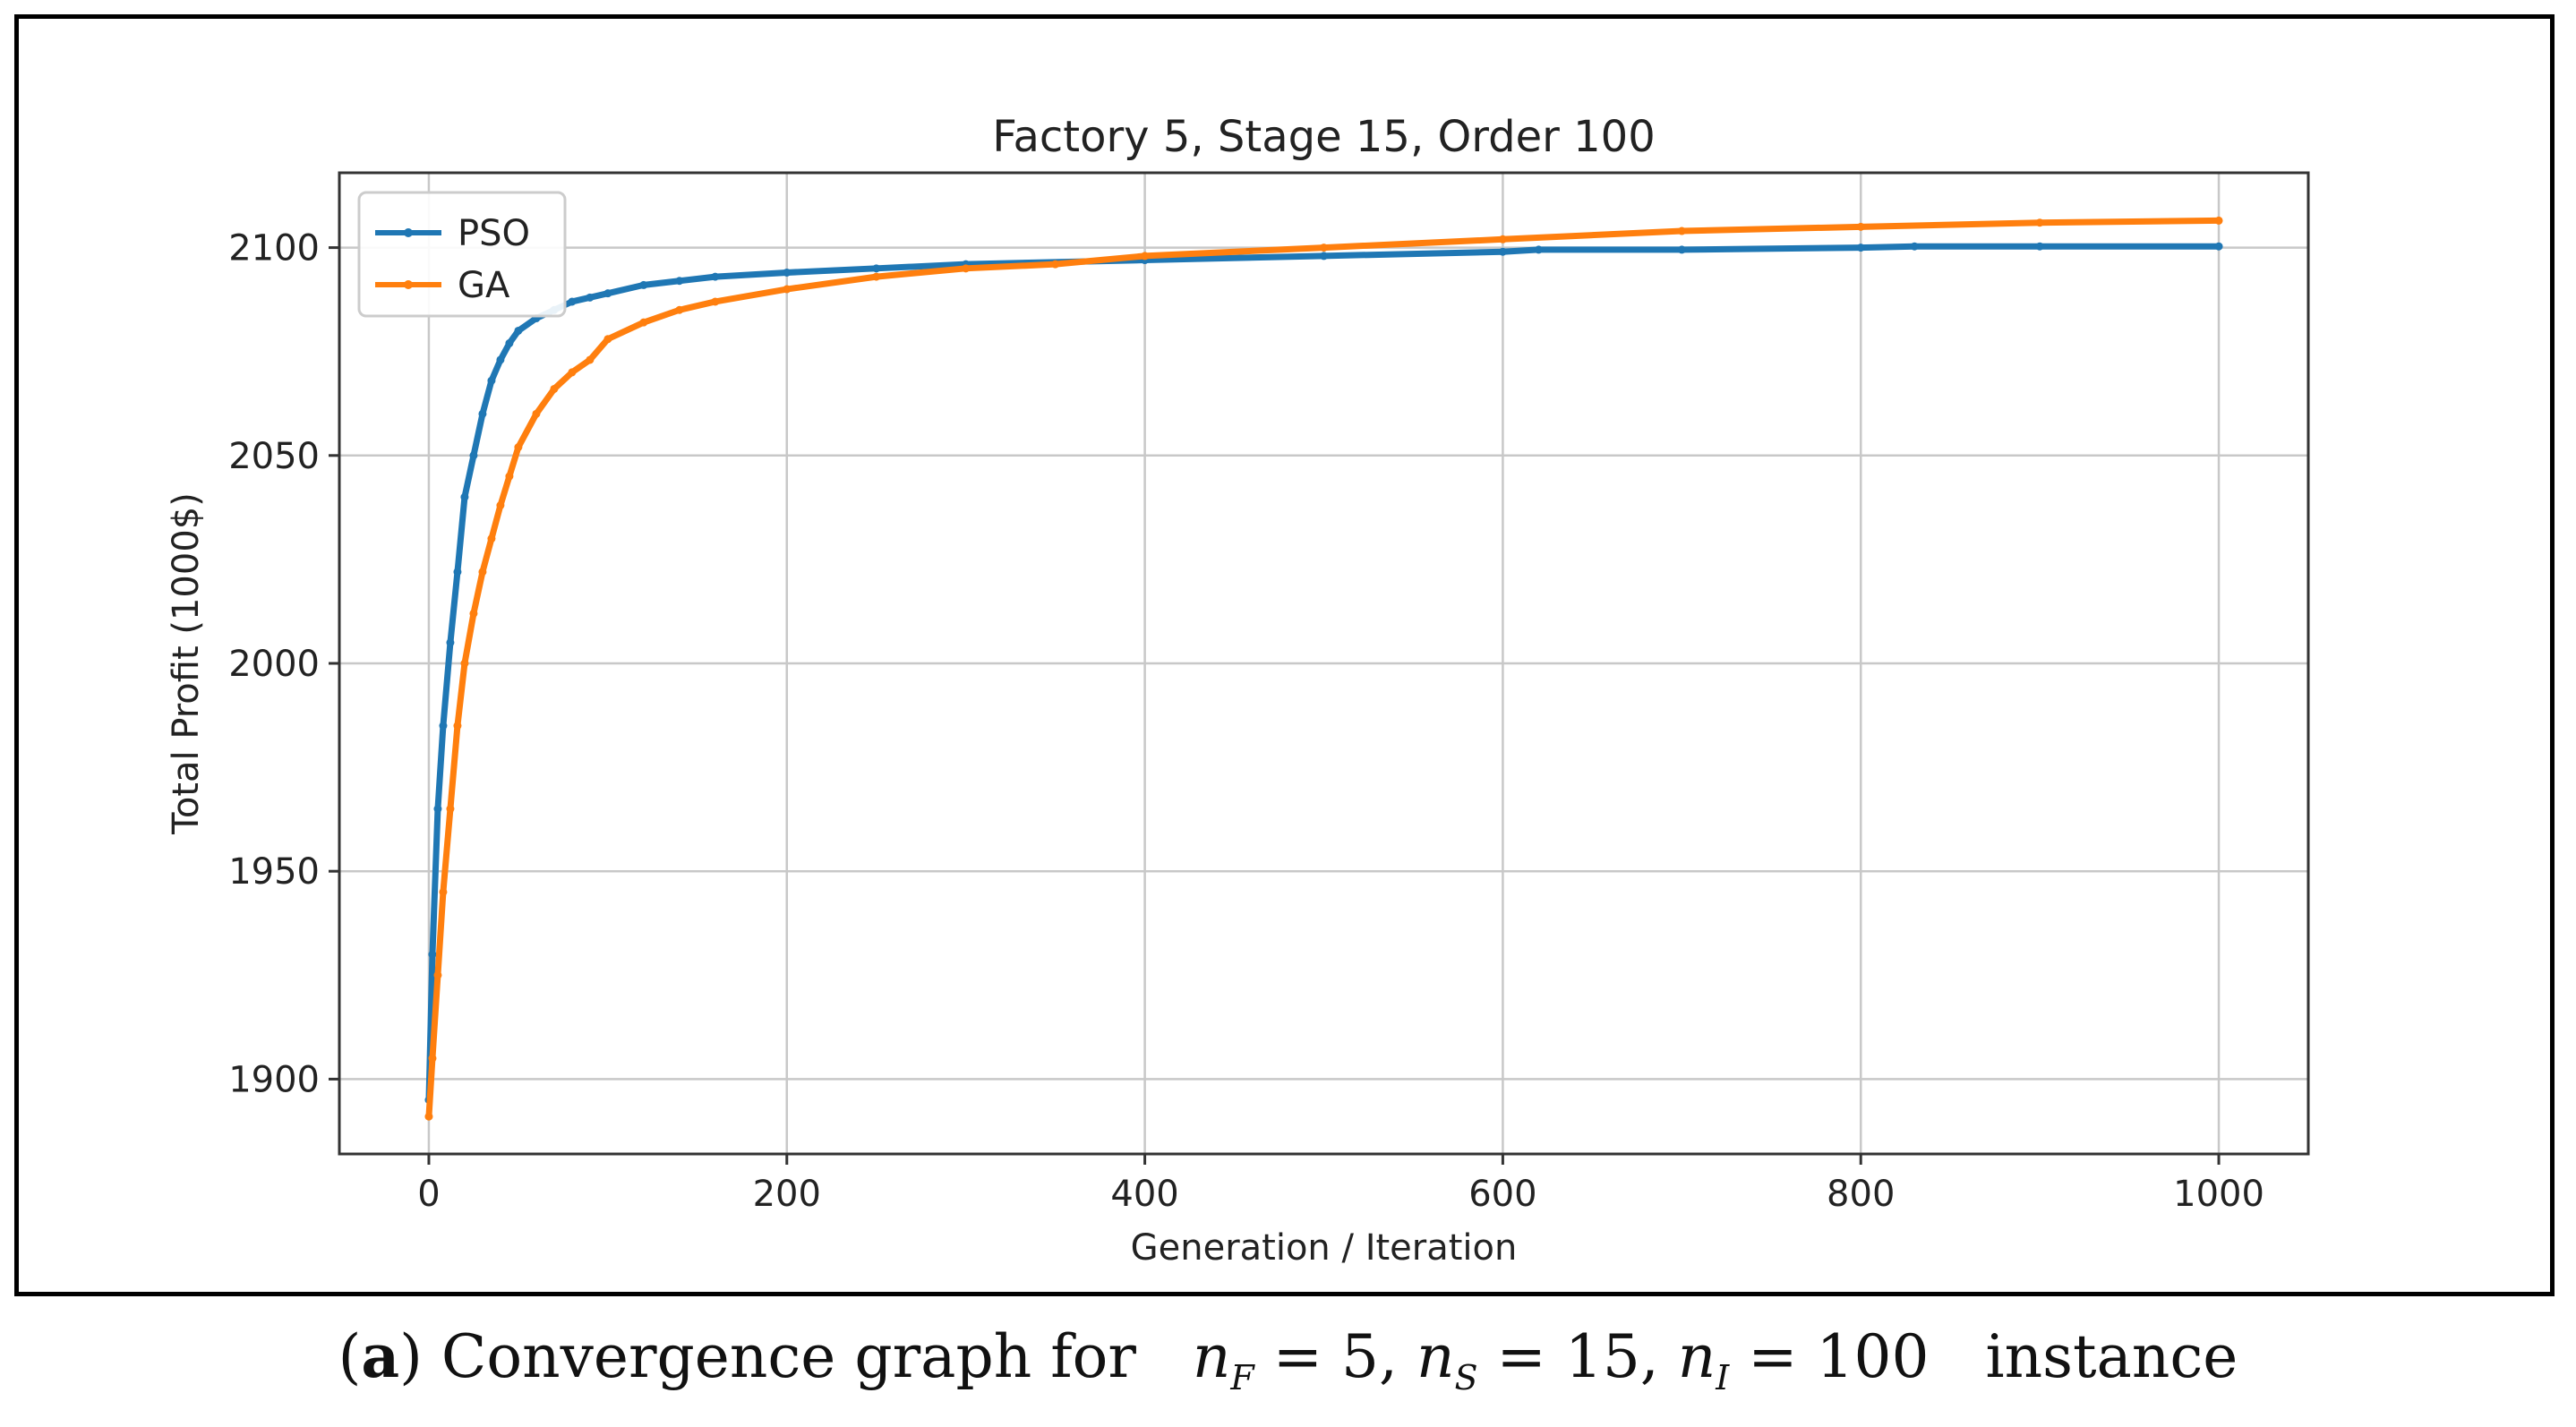 This screenshot has height=1427, width=2576. What do you see at coordinates (1829, 1356) in the screenshot?
I see `caption-eq3: = 100` at bounding box center [1829, 1356].